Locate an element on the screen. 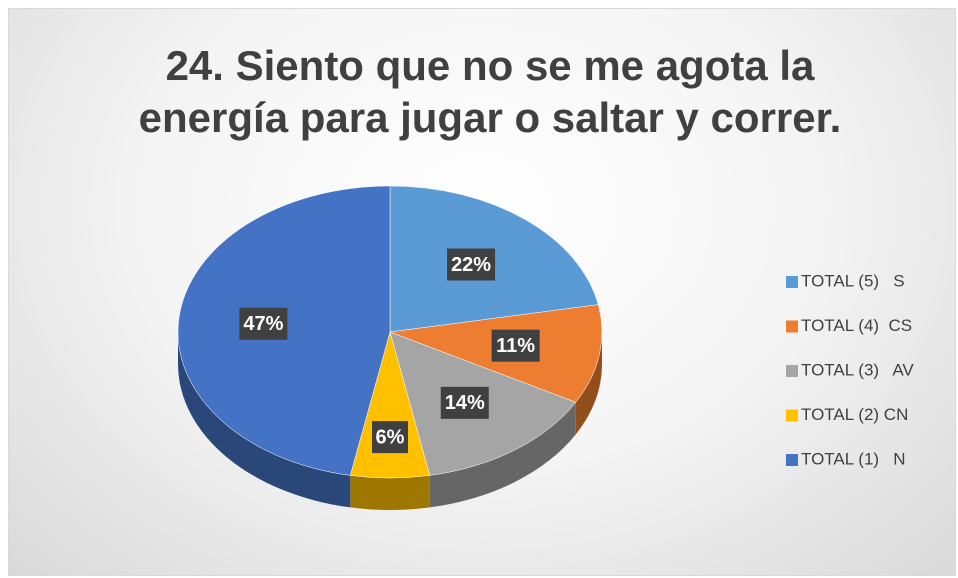  data-label: 22% is located at coordinates (471, 265).